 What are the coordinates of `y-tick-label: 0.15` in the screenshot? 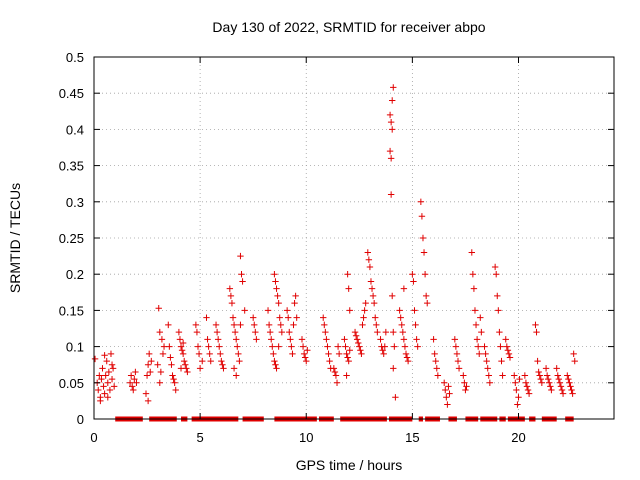 It's located at (71, 310).